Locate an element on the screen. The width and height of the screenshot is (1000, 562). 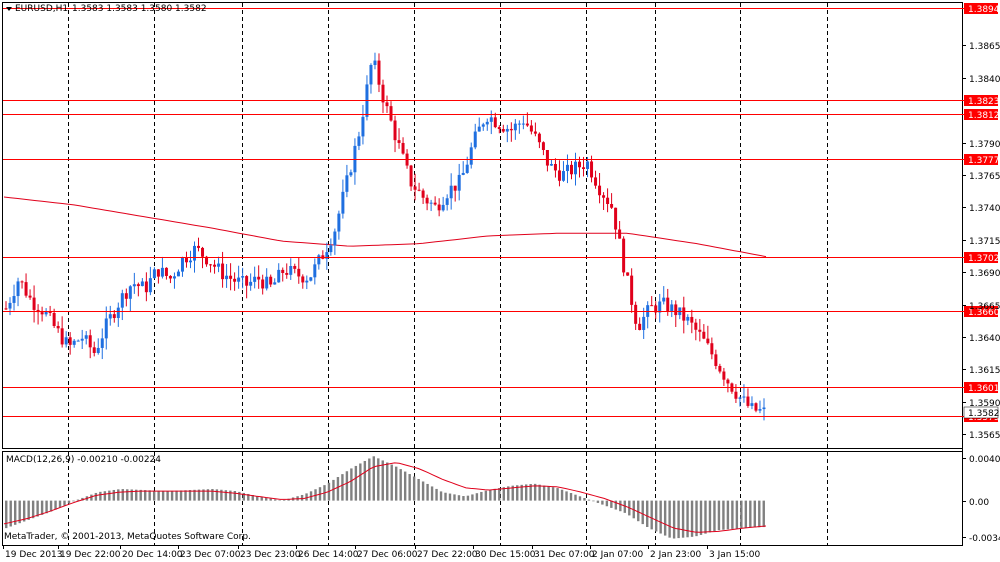
time-tick-label: 30 Dec 15:00 is located at coordinates (505, 555).